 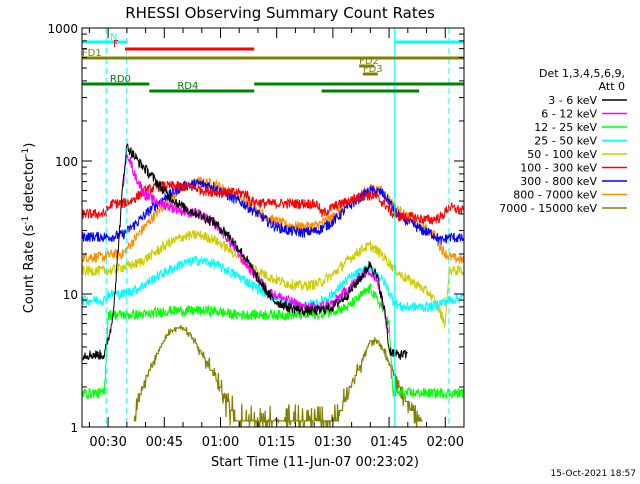 I want to click on y-axis-label: Count Rate (s-1 detector-1), so click(x=29, y=228).